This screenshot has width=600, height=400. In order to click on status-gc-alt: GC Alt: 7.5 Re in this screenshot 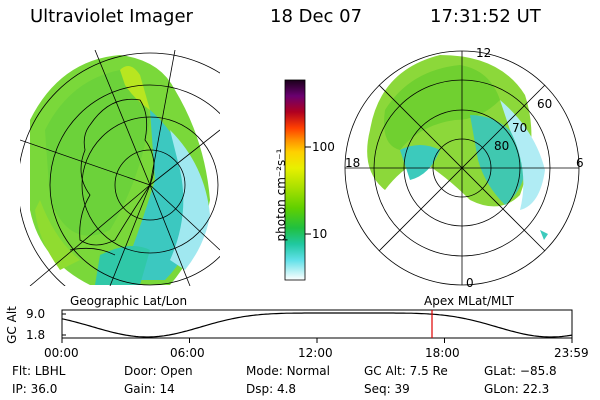, I will do `click(406, 371)`.